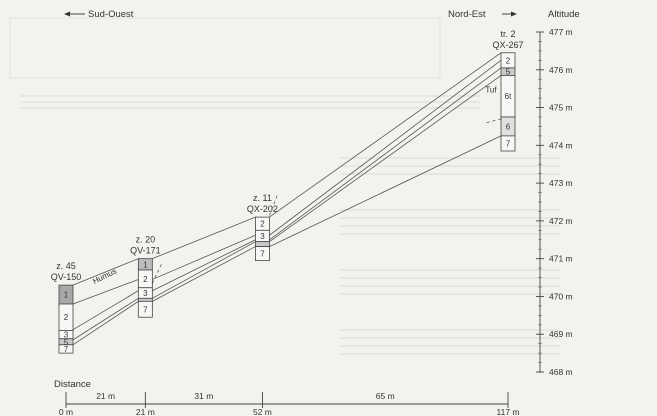 This screenshot has height=416, width=657. Describe the element at coordinates (561, 372) in the screenshot. I see `altitude-tick-label: 468 m` at that location.